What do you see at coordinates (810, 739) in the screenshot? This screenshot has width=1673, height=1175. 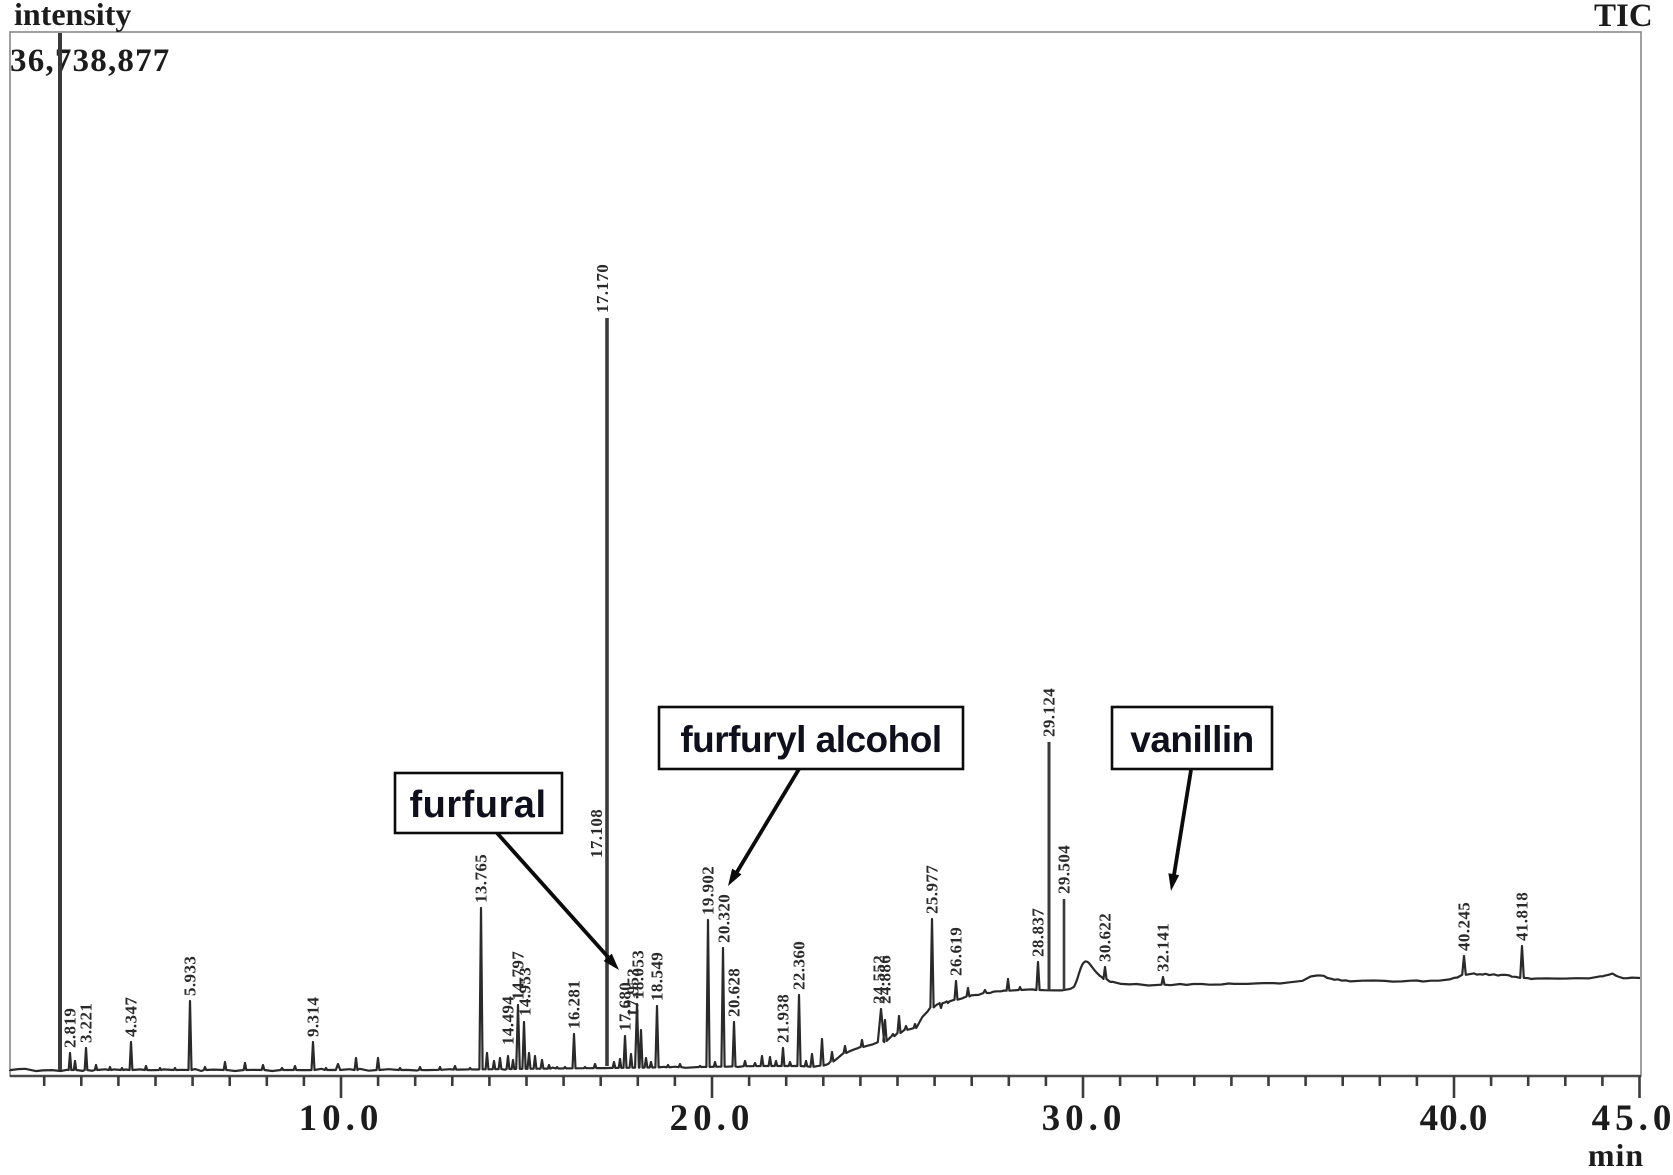 I see `svg-text: furfuryl alcohol` at bounding box center [810, 739].